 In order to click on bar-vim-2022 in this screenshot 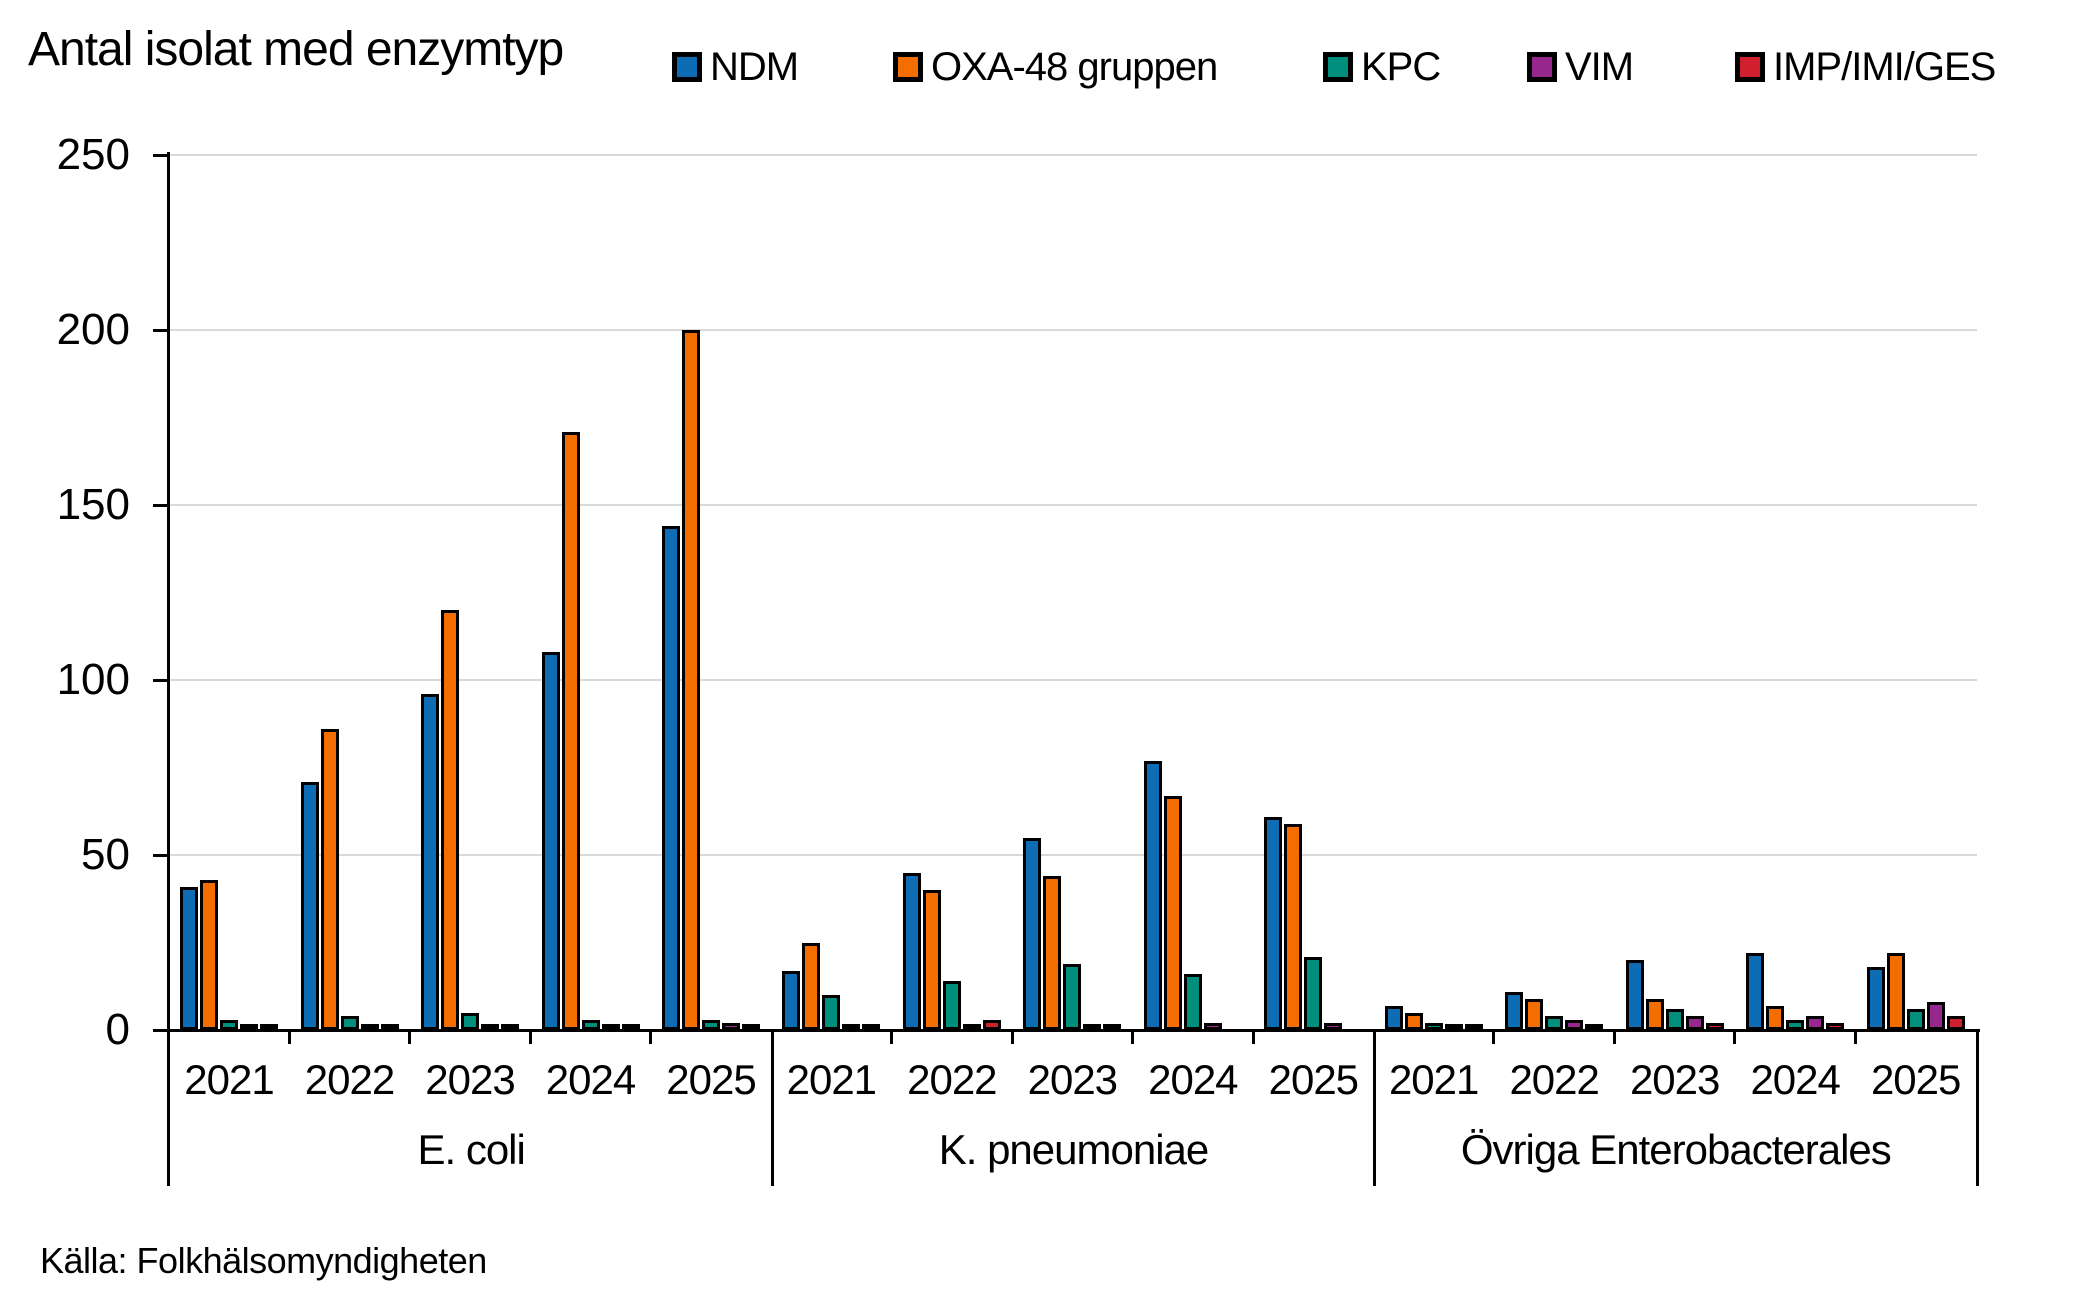, I will do `click(369, 1027)`.